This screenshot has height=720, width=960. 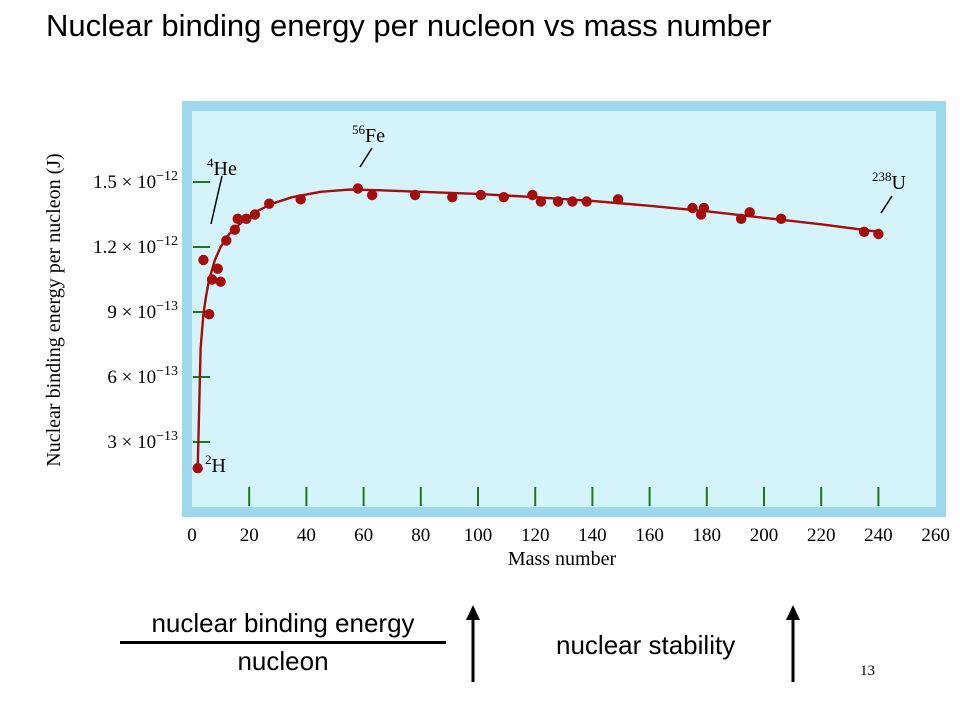 I want to click on isotope-label-he: 4He, so click(x=222, y=167).